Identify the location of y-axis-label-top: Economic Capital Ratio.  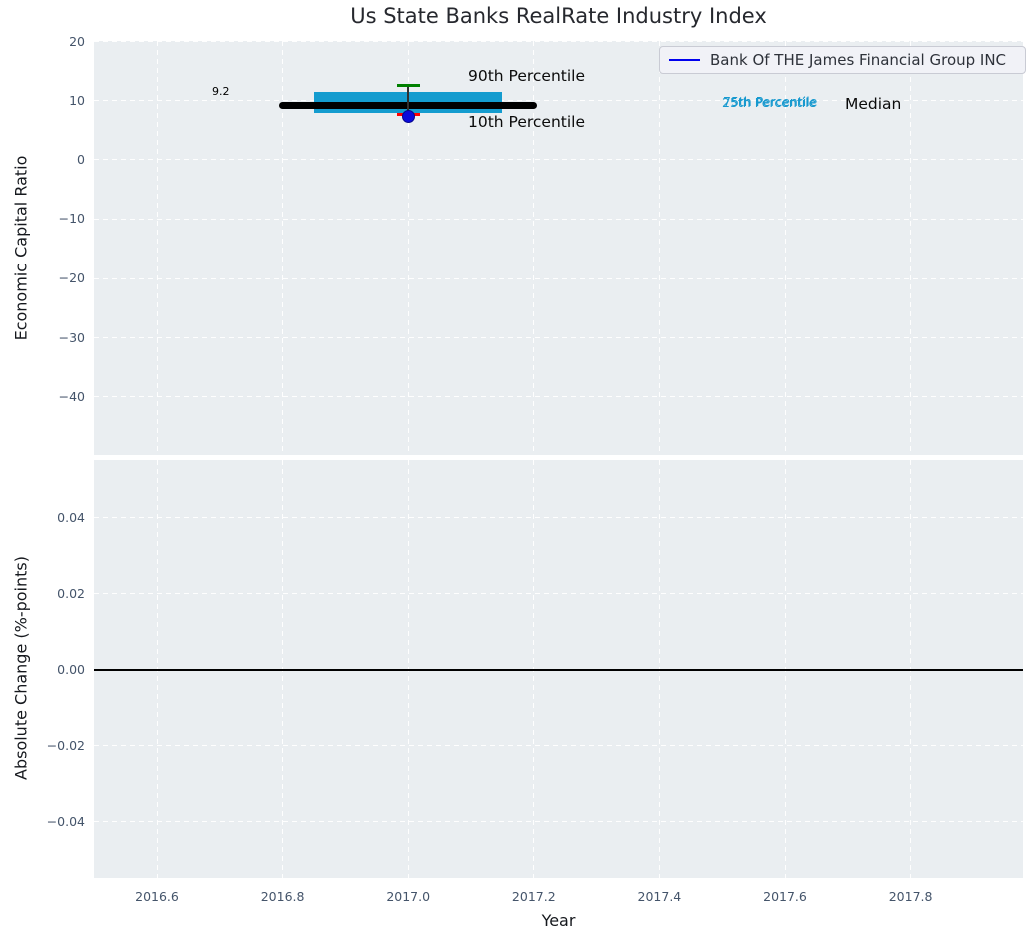
(21, 248).